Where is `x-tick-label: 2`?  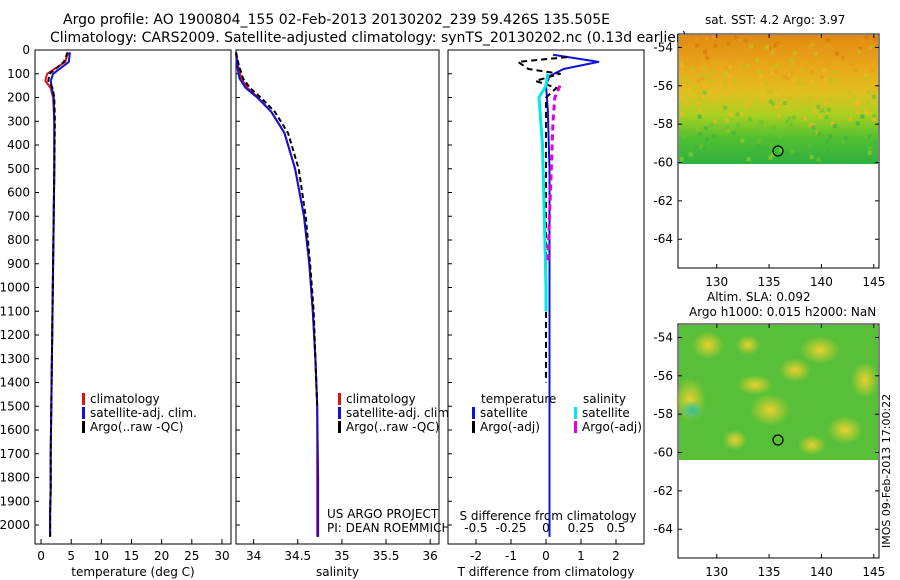
x-tick-label: 2 is located at coordinates (616, 556).